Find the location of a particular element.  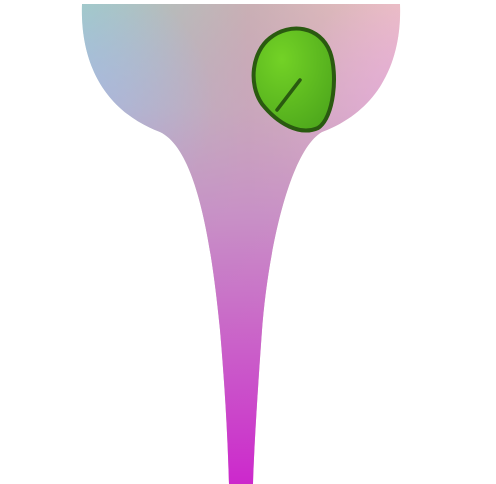

green-leaf is located at coordinates (293, 79).